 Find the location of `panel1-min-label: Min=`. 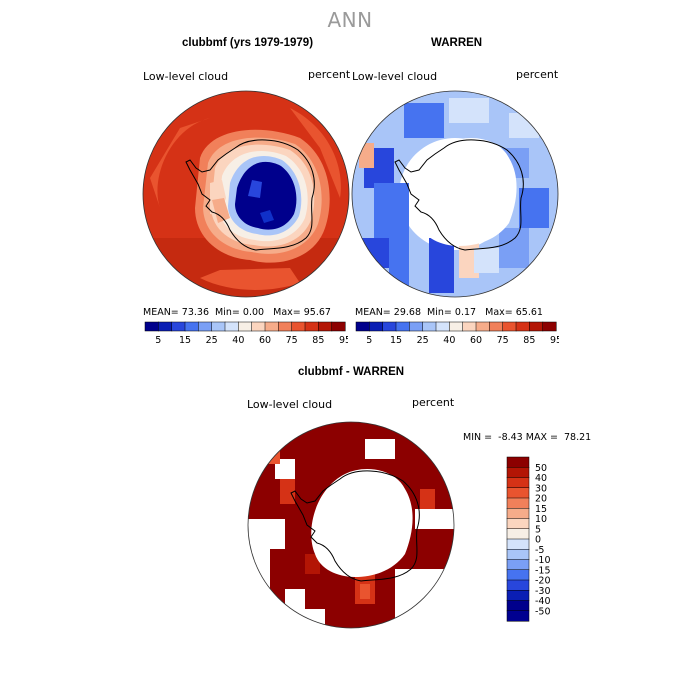

panel1-min-label: Min= is located at coordinates (227, 312).